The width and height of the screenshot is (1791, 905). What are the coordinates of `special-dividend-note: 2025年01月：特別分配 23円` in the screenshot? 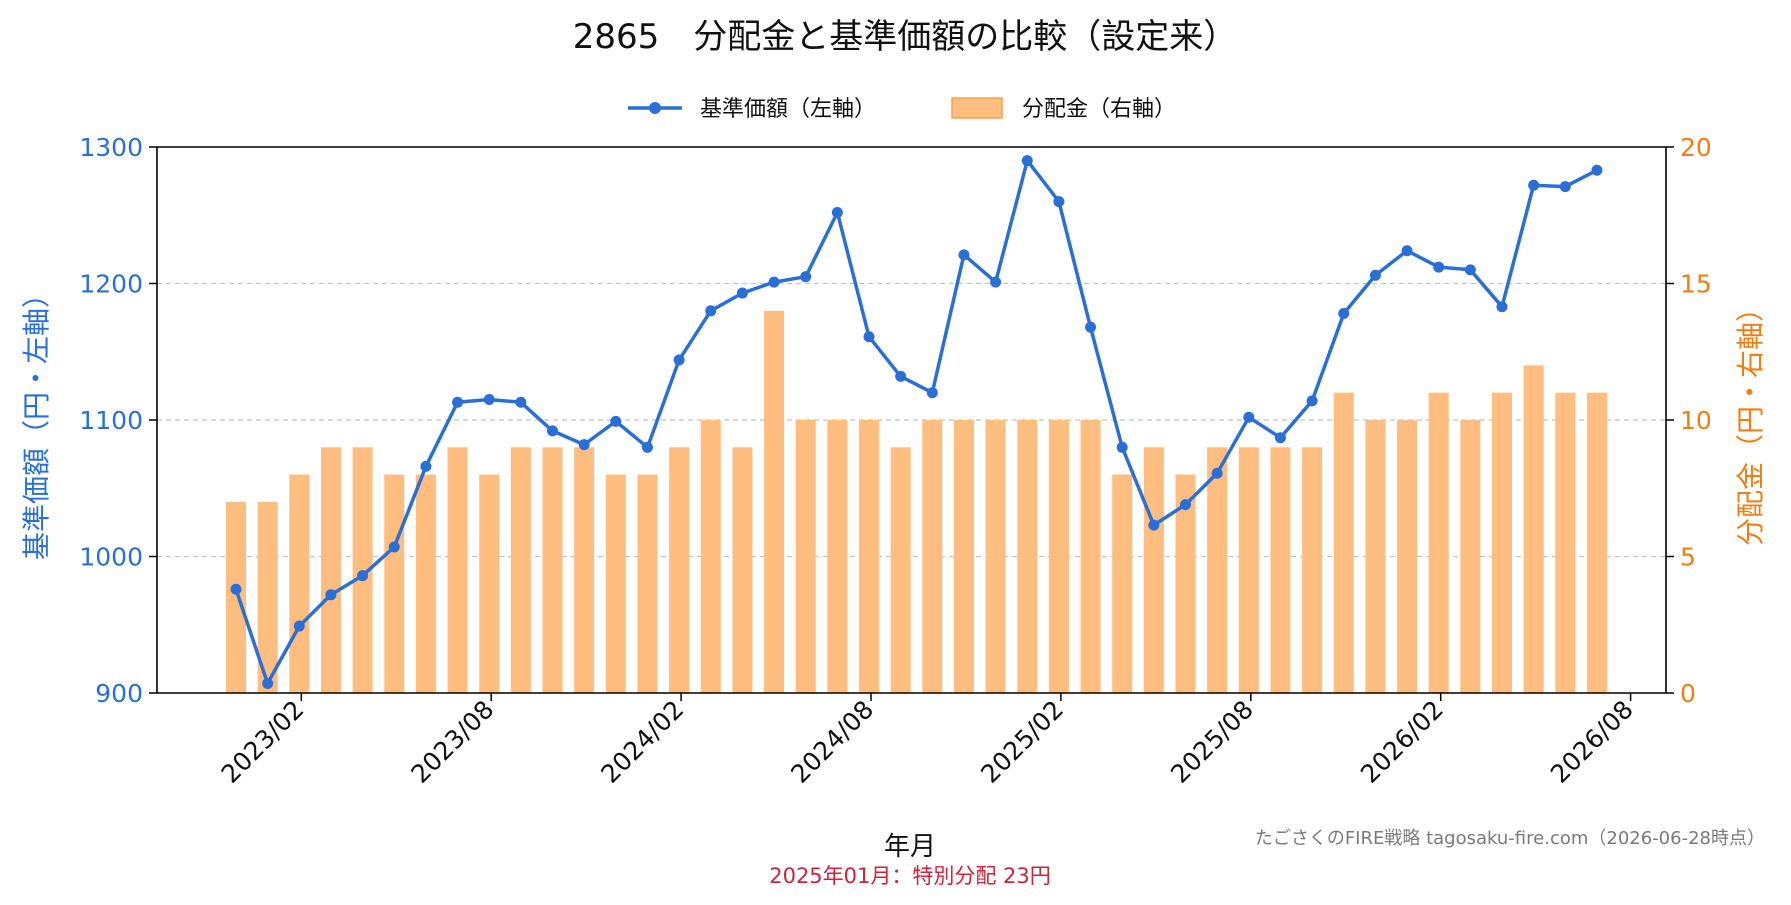 It's located at (910, 876).